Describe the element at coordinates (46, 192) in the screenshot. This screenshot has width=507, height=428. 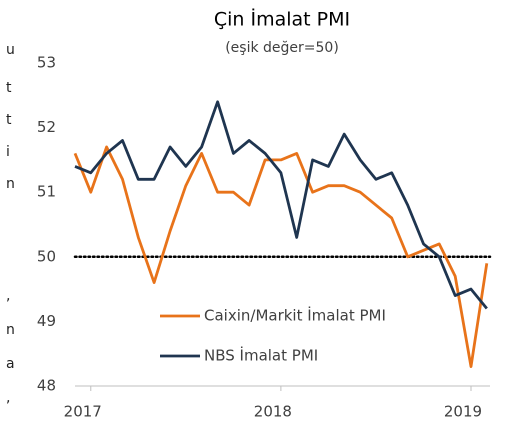
I see `y-tick-label: 51` at that location.